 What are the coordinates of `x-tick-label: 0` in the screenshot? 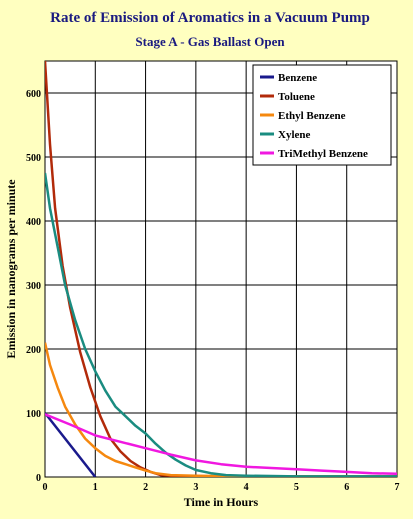 It's located at (45, 487).